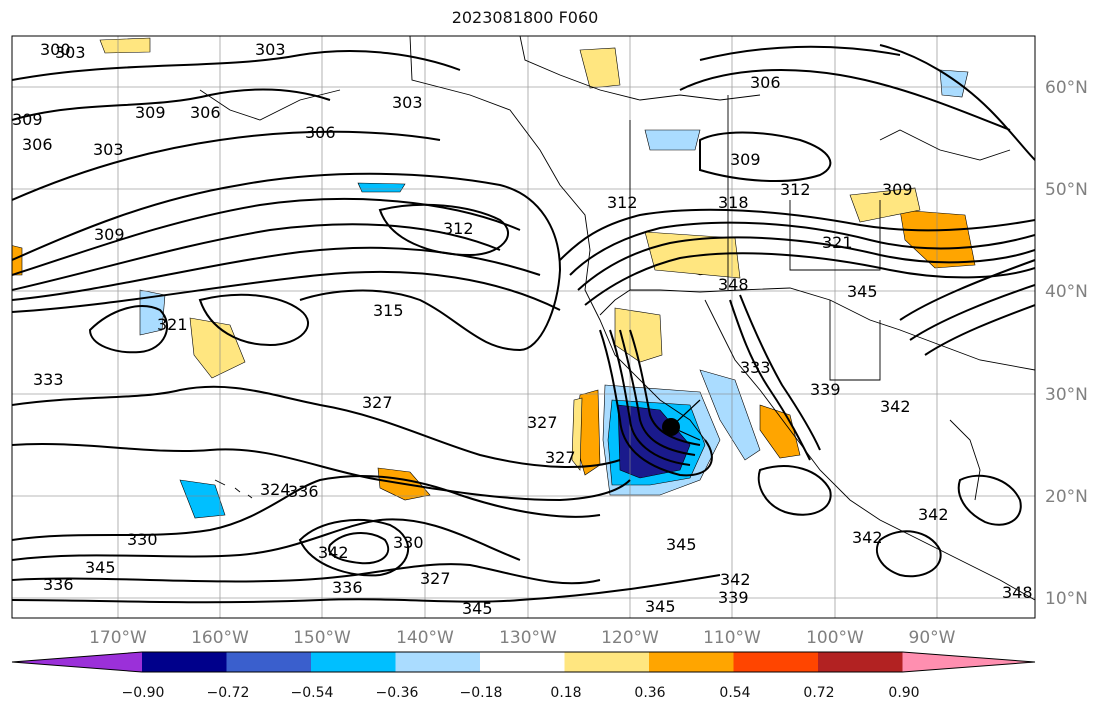 This screenshot has height=712, width=1105. I want to click on lon-label: 150°W, so click(322, 638).